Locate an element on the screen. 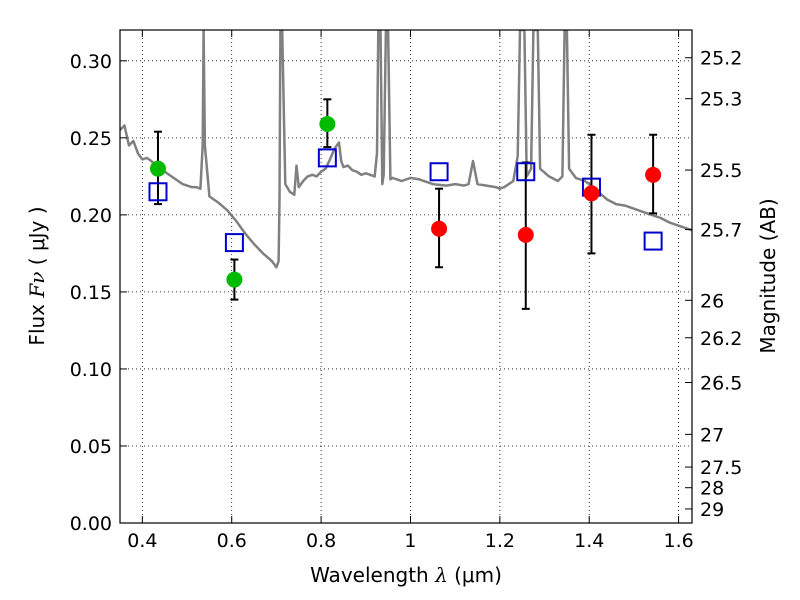 The height and width of the screenshot is (600, 800). x-tick-label: 1 is located at coordinates (410, 541).